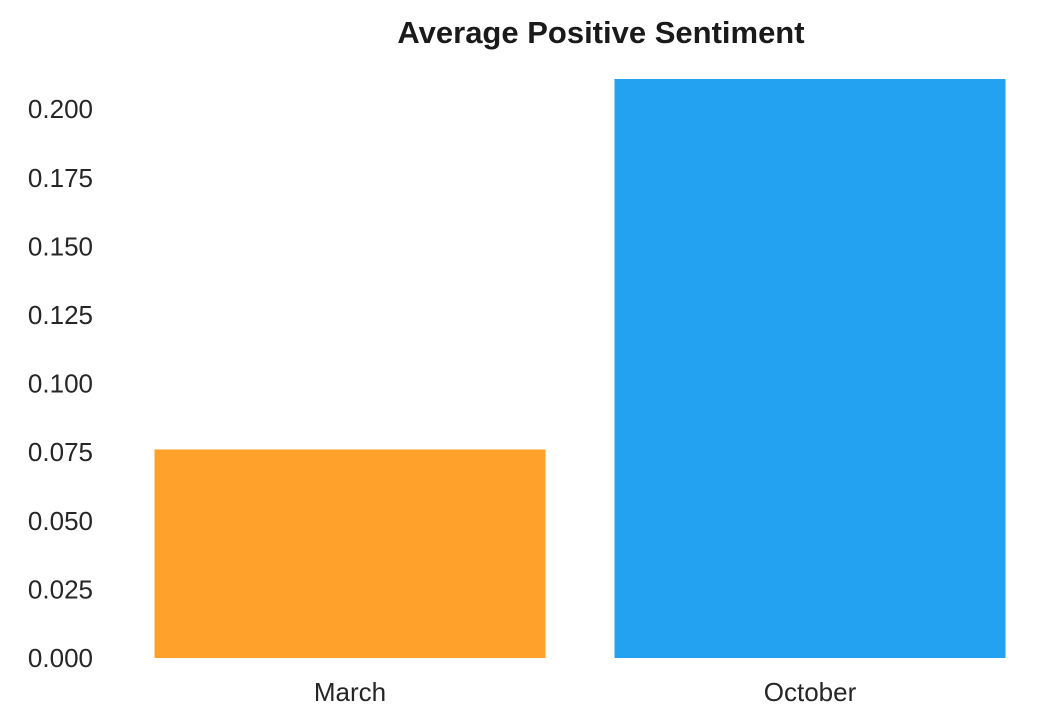 This screenshot has height=715, width=1047. What do you see at coordinates (60, 315) in the screenshot?
I see `y-tick-label: 0.125` at bounding box center [60, 315].